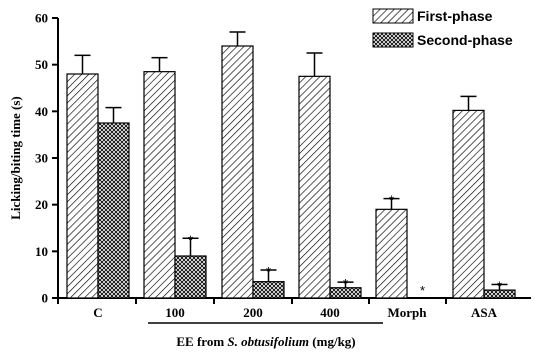 The image size is (536, 354). Describe the element at coordinates (82, 186) in the screenshot. I see `bar-first-phase-c` at that location.